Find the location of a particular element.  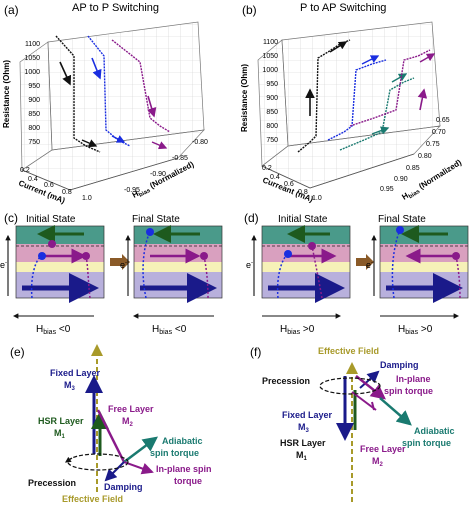

panel-b-ytick: 1050 is located at coordinates (270, 56).